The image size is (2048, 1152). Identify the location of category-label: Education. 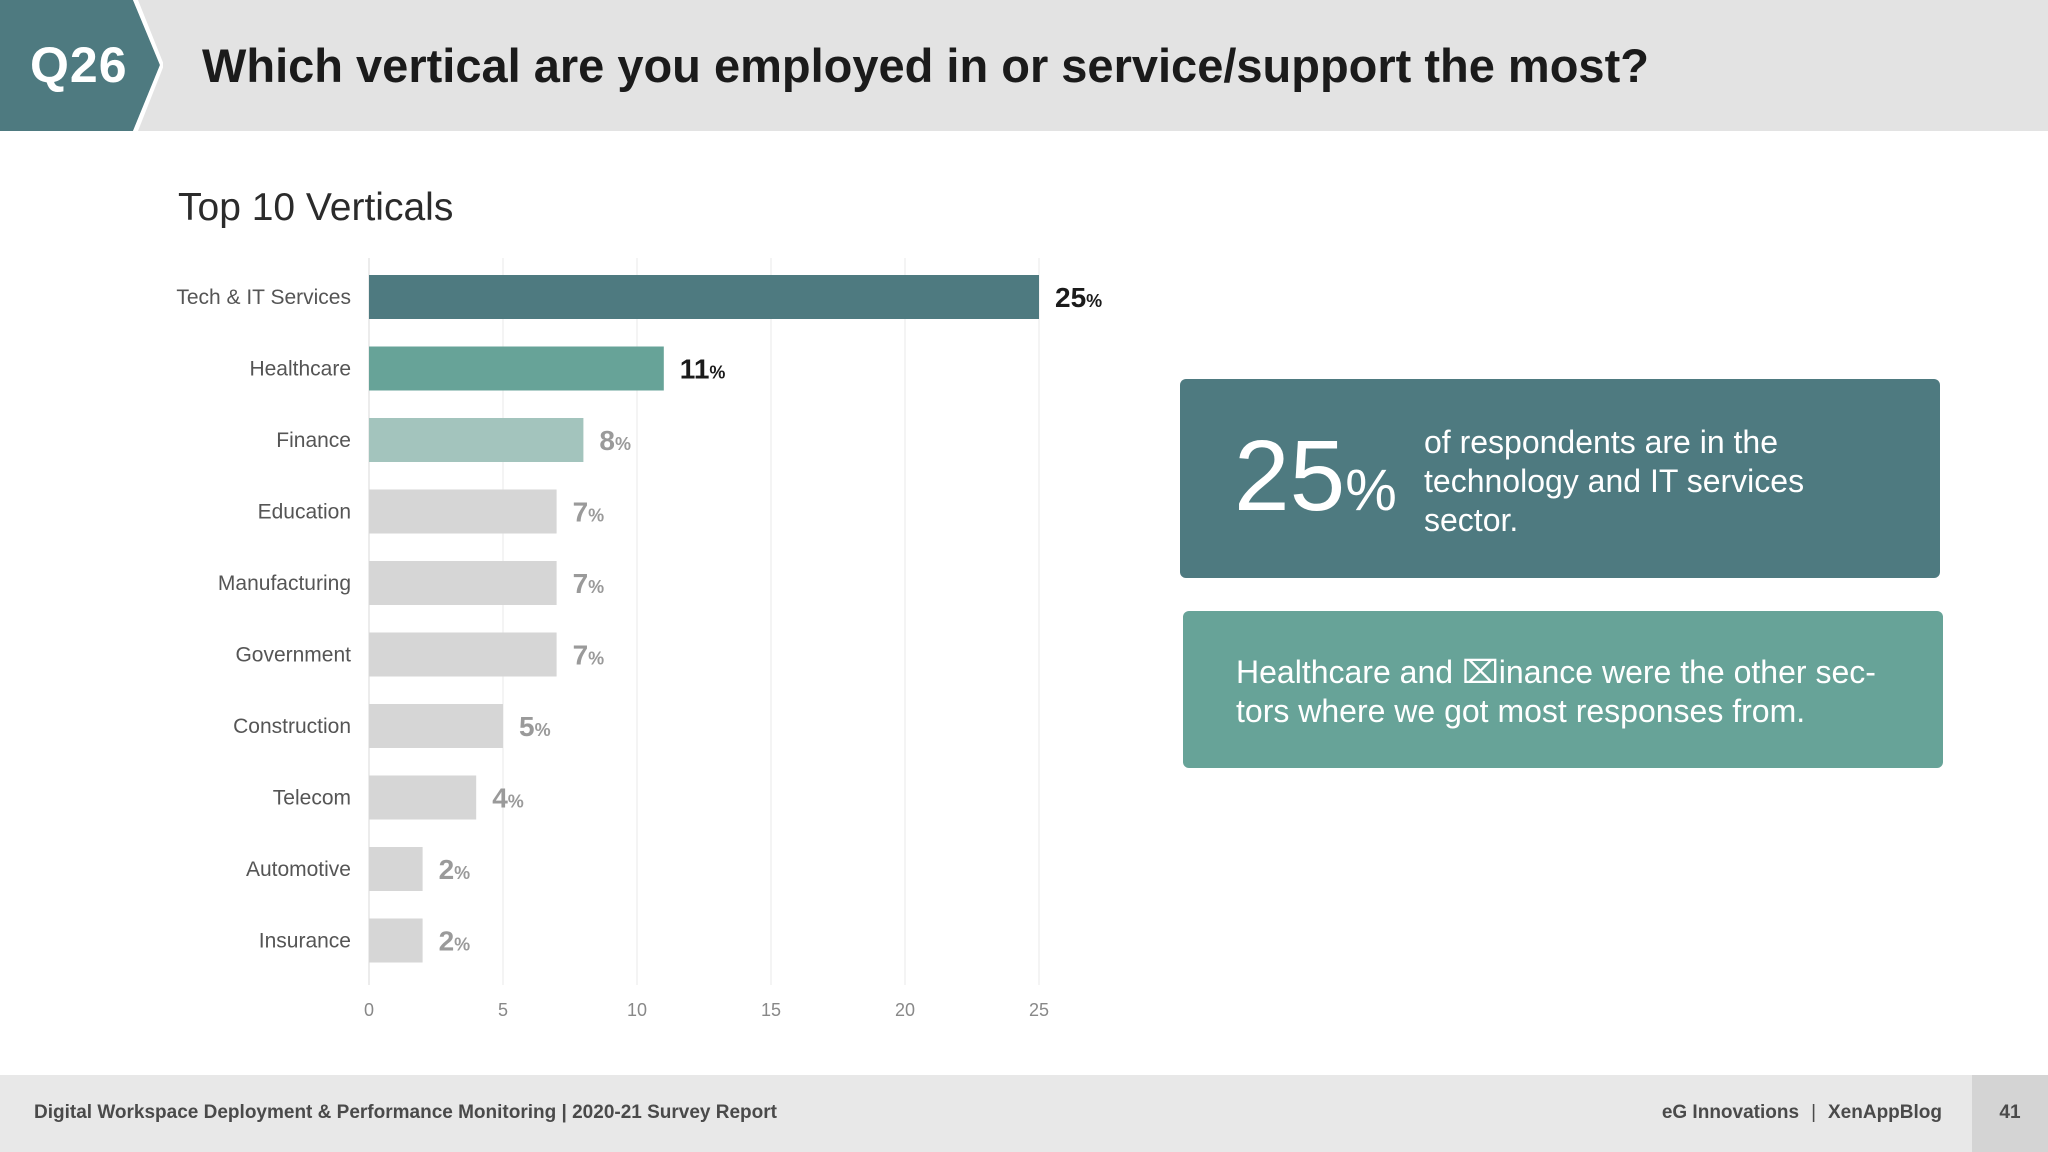
(304, 512).